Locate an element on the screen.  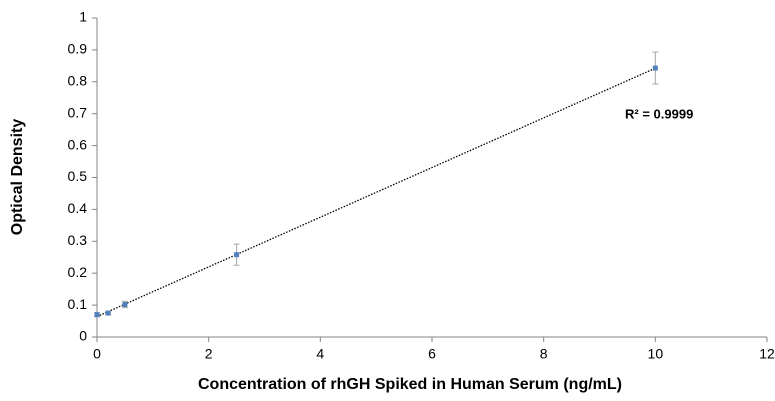
x-tick-label: 10 is located at coordinates (656, 354).